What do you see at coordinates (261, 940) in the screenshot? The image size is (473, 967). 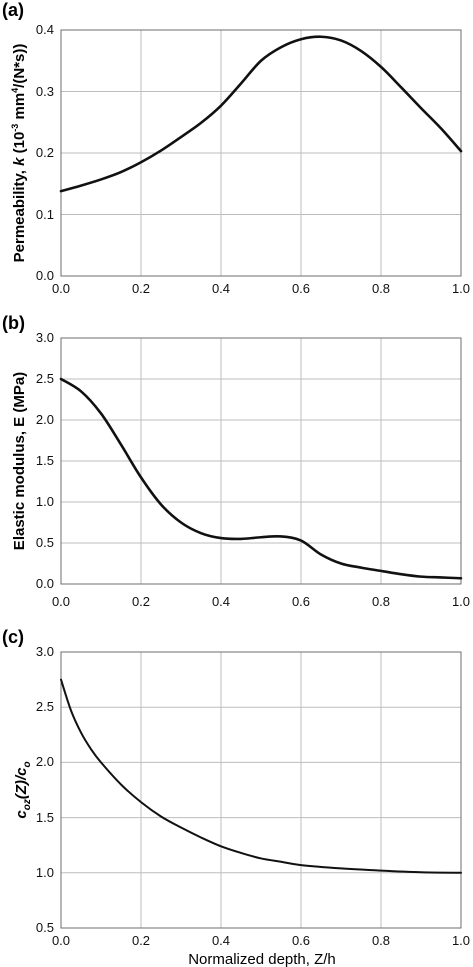 I see `panel-c-x-ticks: 0.0 0.2 0.4 0.6 0.8 1.0` at bounding box center [261, 940].